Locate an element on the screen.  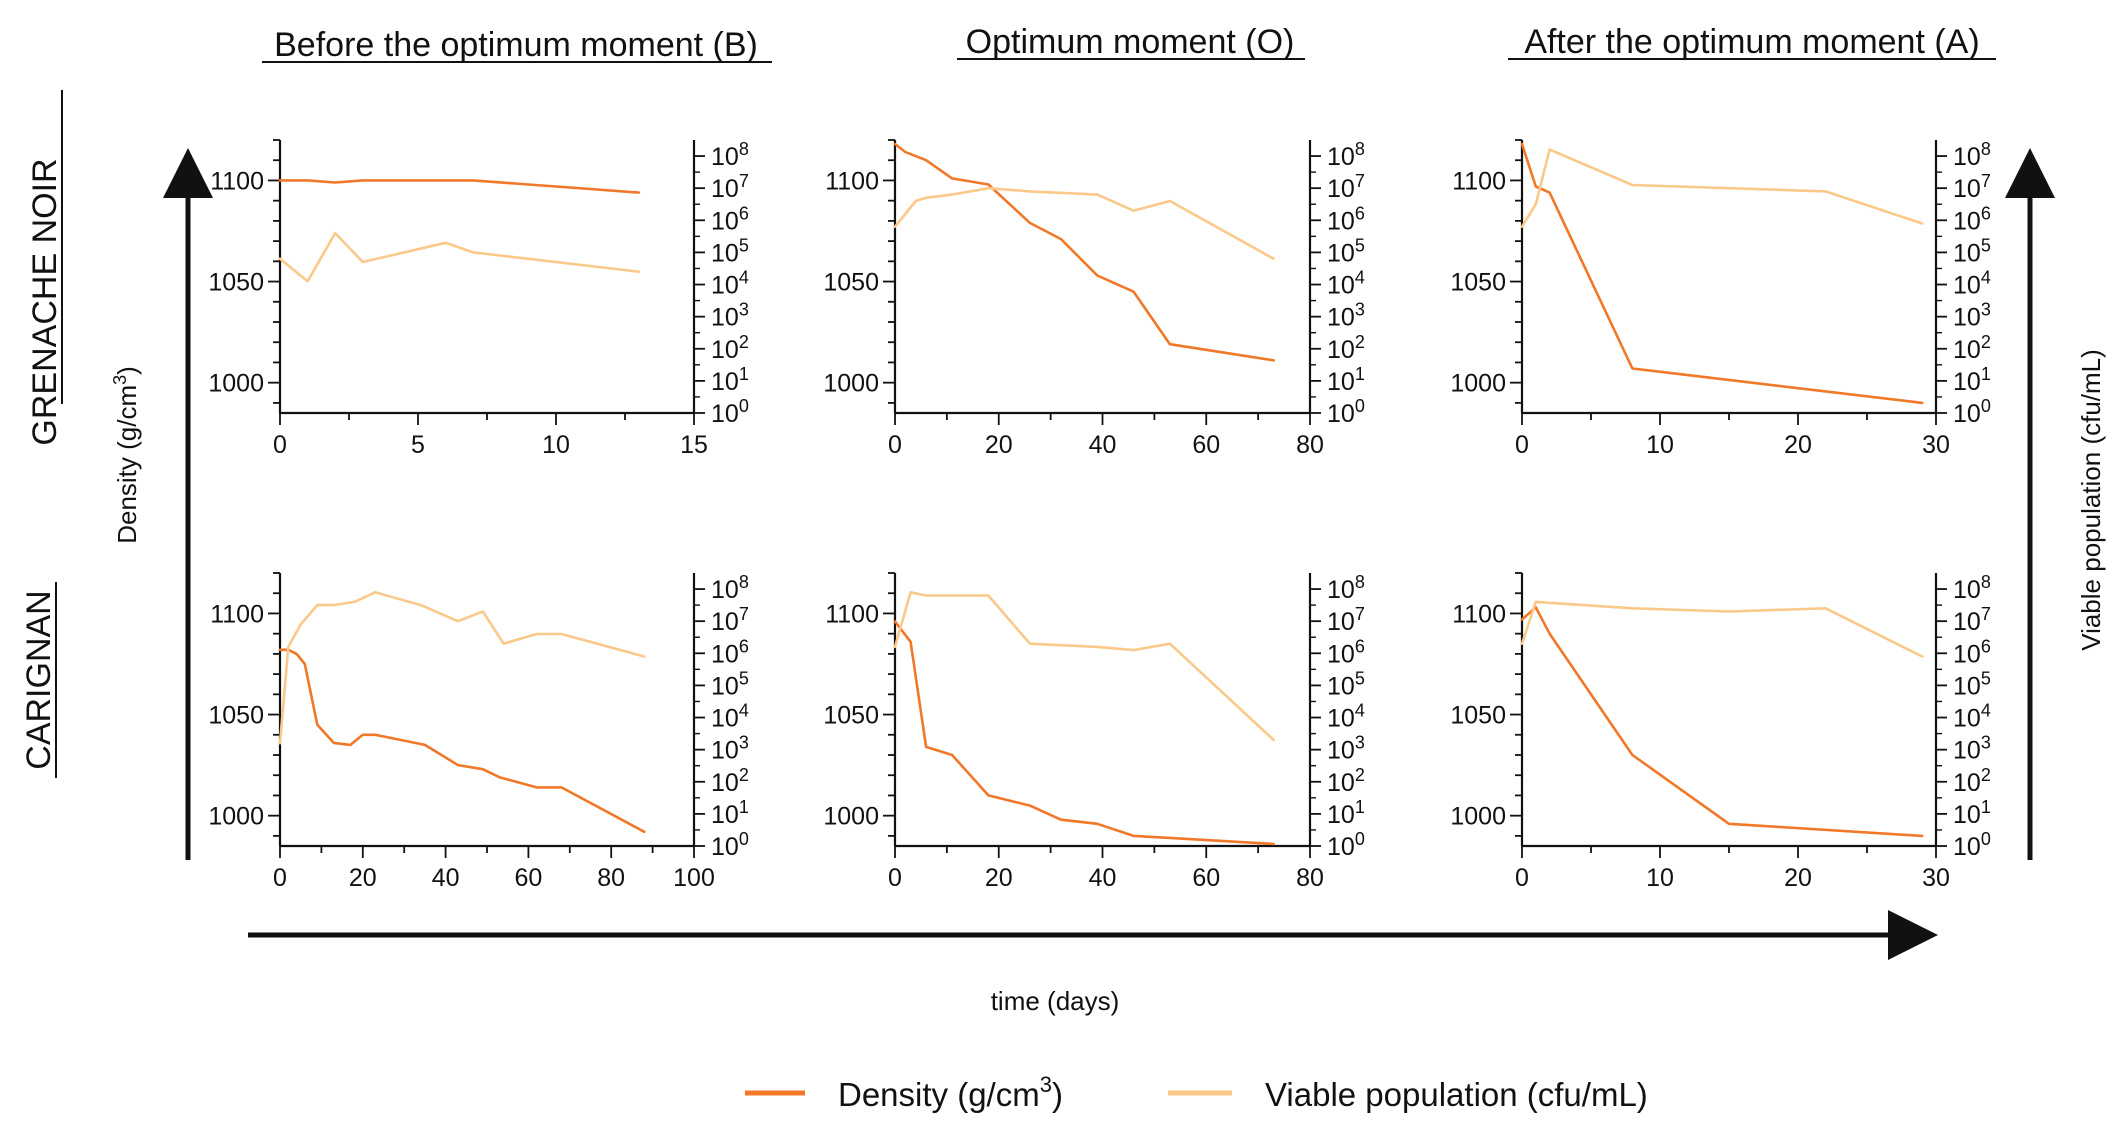
x-tick-label: 15 is located at coordinates (694, 445).